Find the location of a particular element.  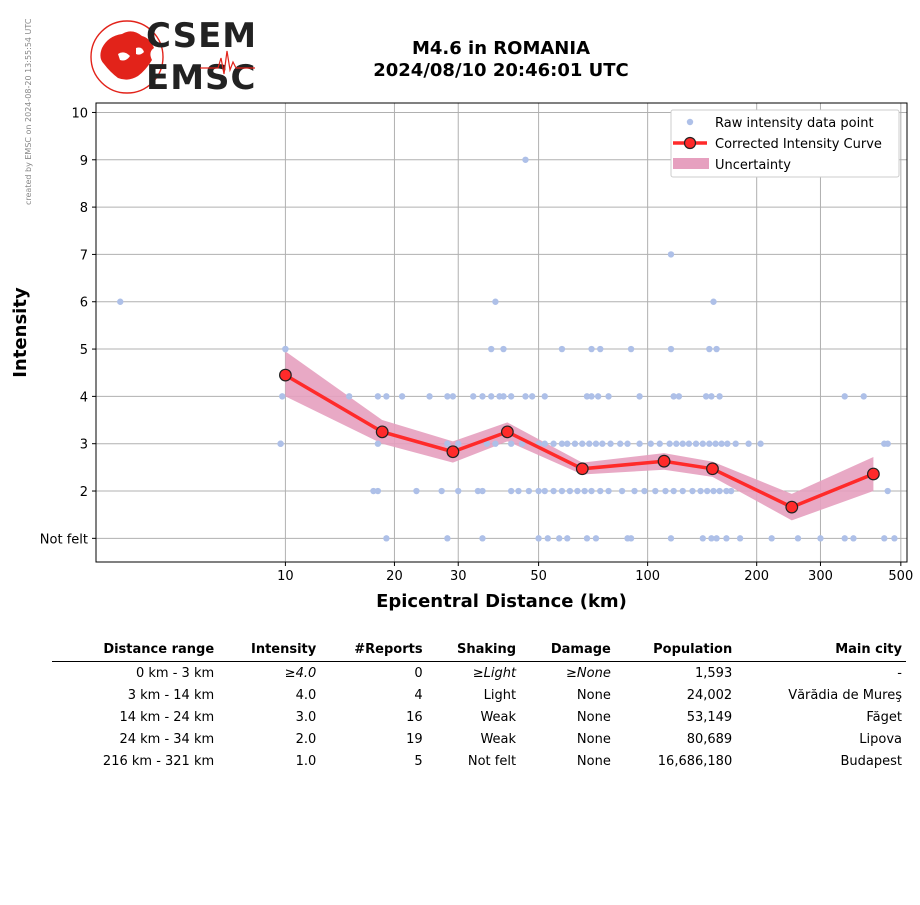

legend-label: Corrected Intensity Curve is located at coordinates (798, 144).